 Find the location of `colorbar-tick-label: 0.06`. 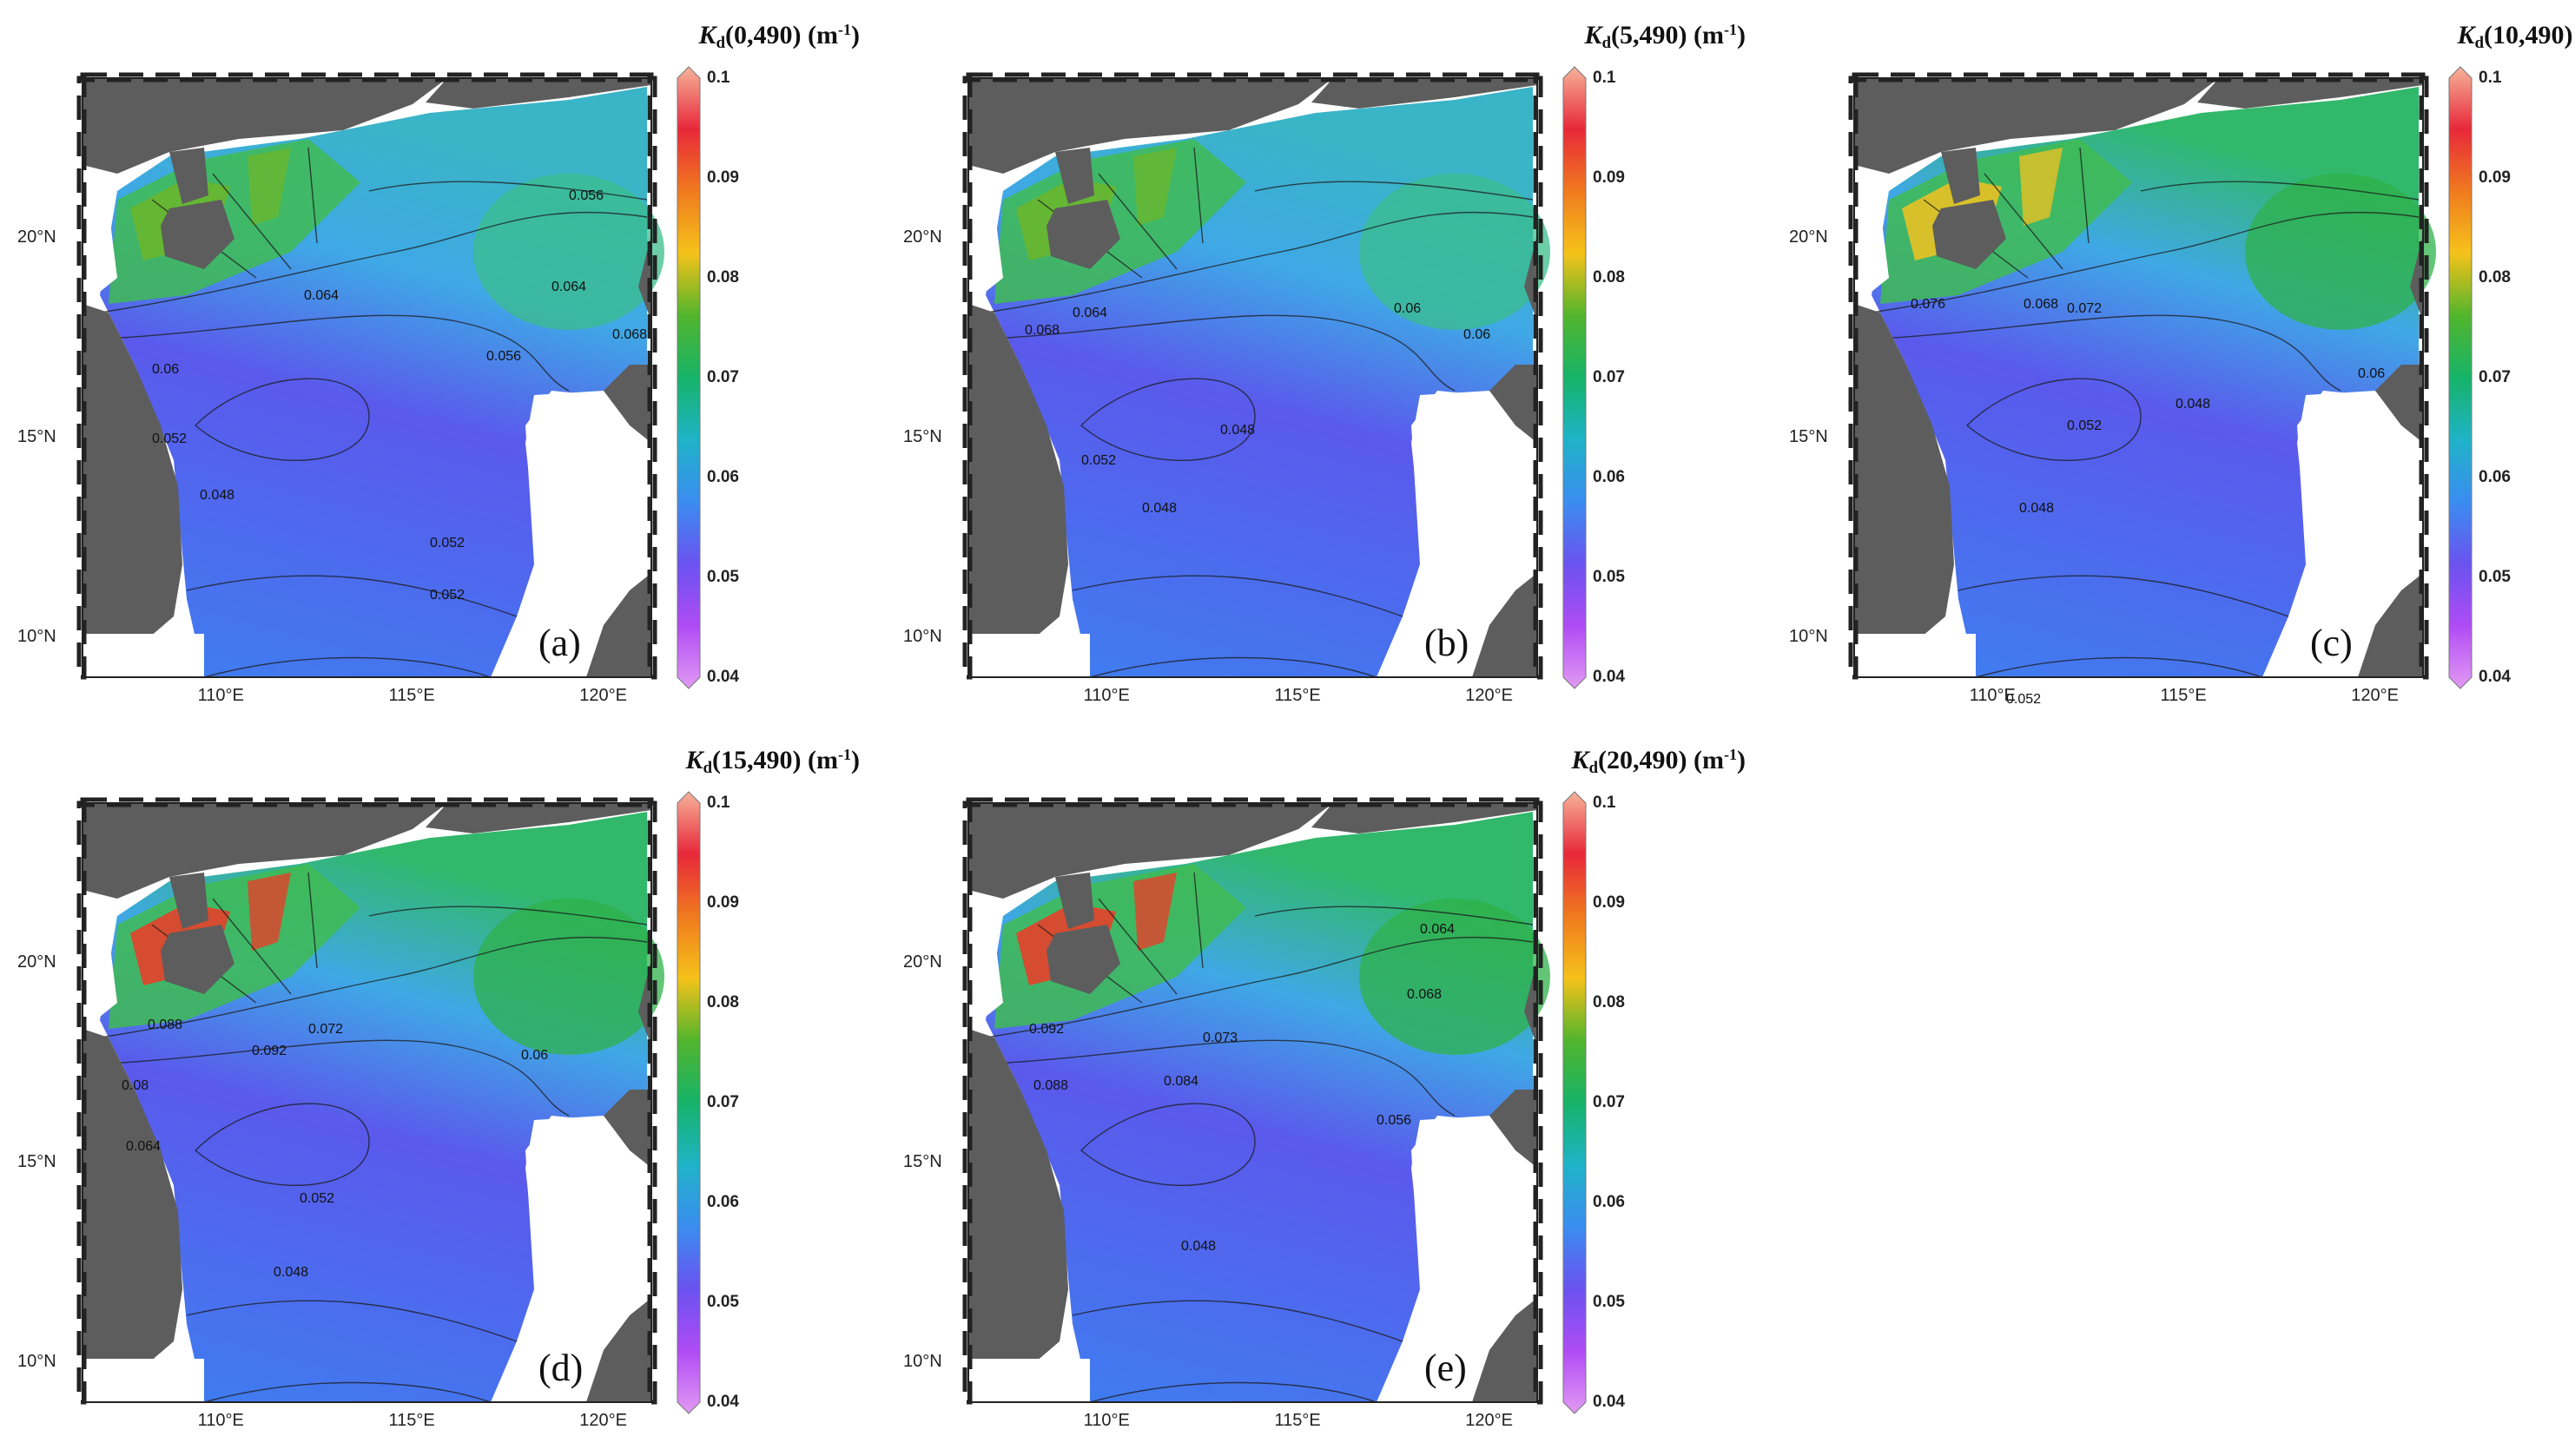

colorbar-tick-label: 0.06 is located at coordinates (723, 1202).